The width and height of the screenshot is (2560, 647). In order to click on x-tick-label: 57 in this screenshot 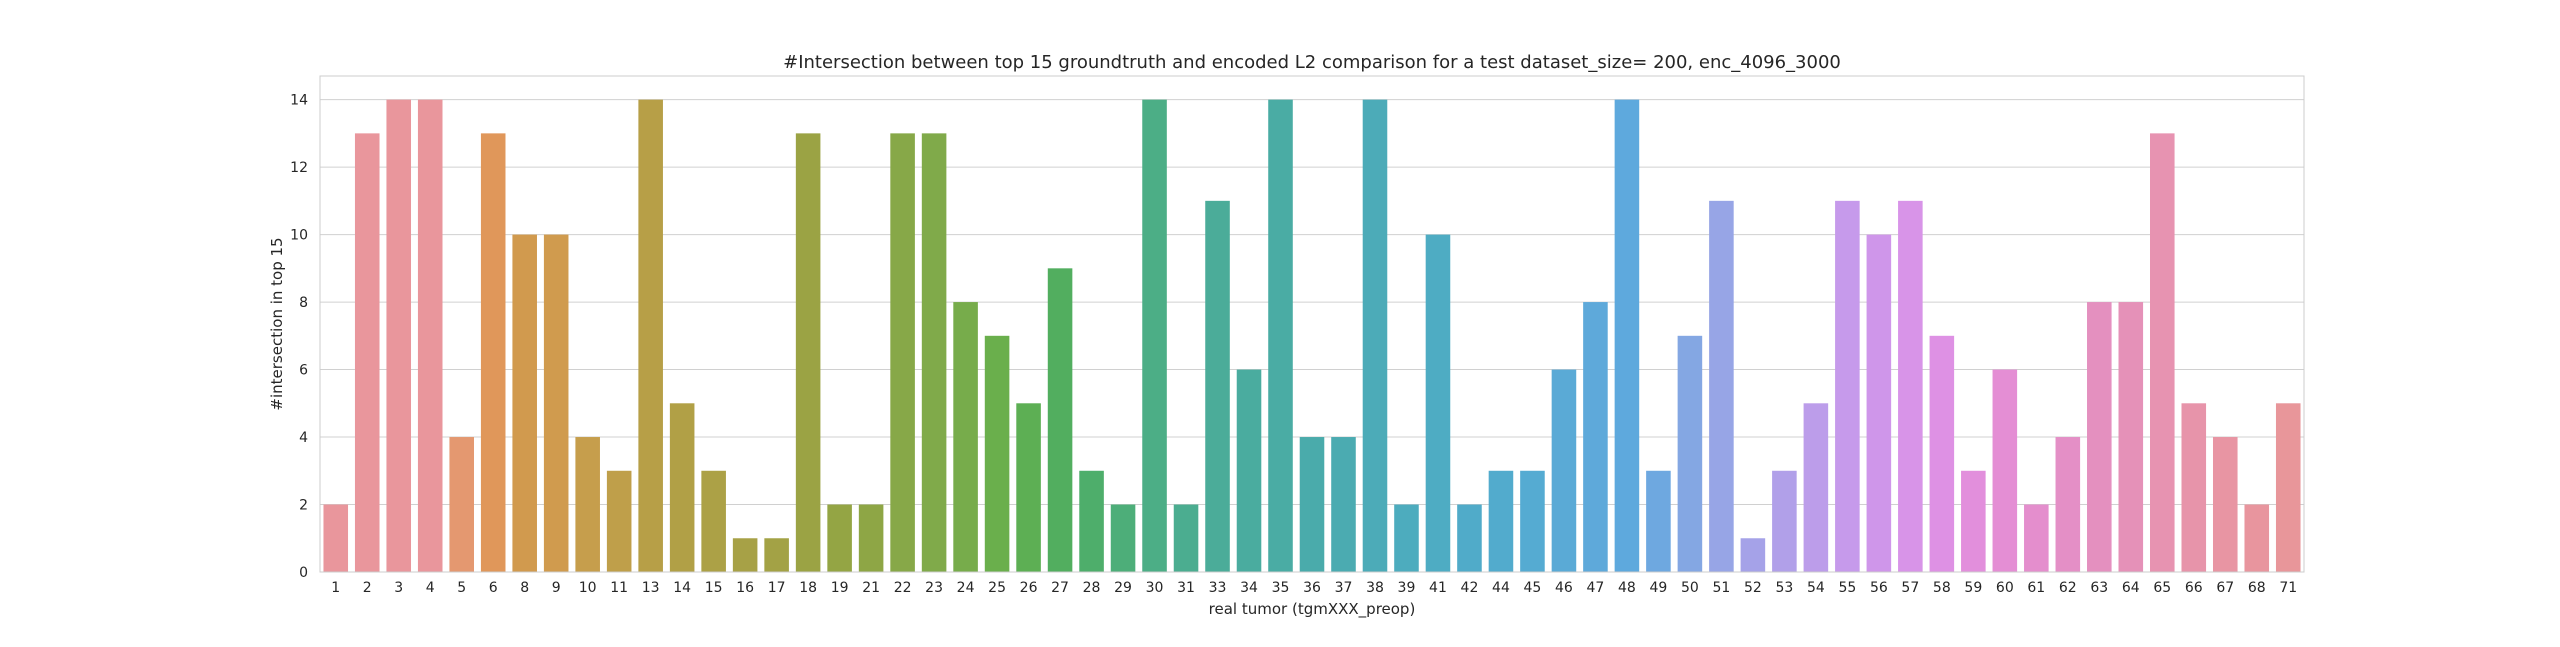, I will do `click(1910, 588)`.